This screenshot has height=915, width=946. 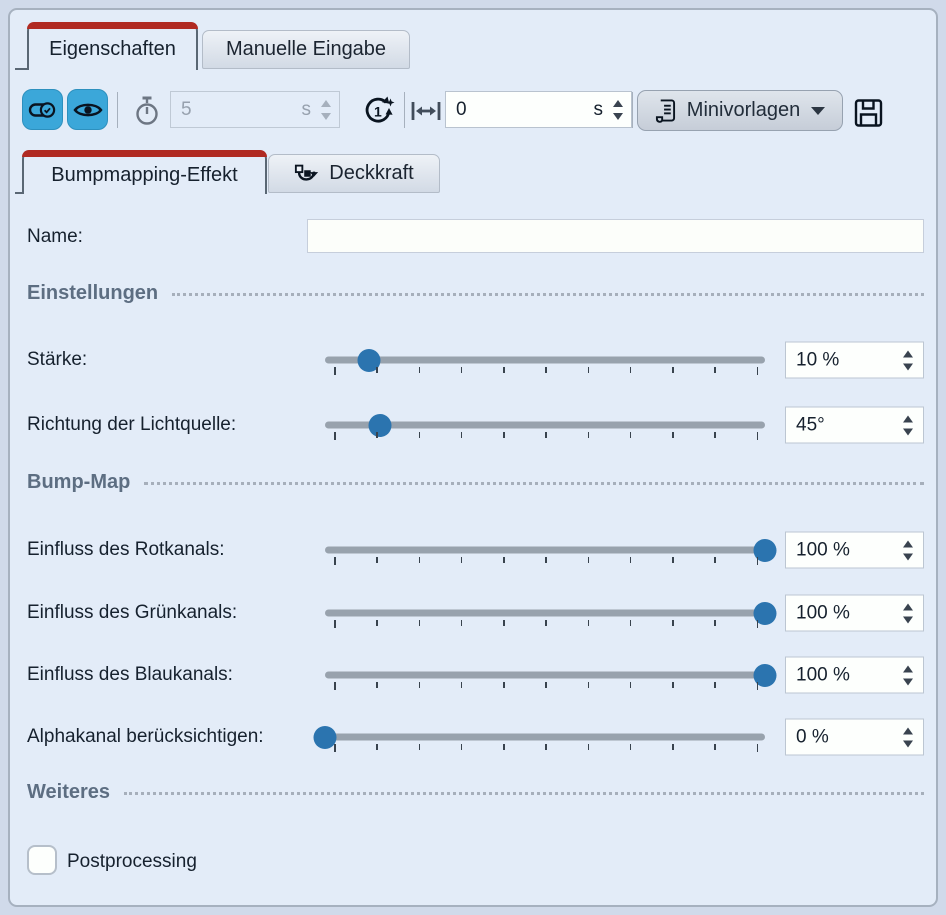 What do you see at coordinates (854, 360) in the screenshot?
I see `value-spinner: 10 %` at bounding box center [854, 360].